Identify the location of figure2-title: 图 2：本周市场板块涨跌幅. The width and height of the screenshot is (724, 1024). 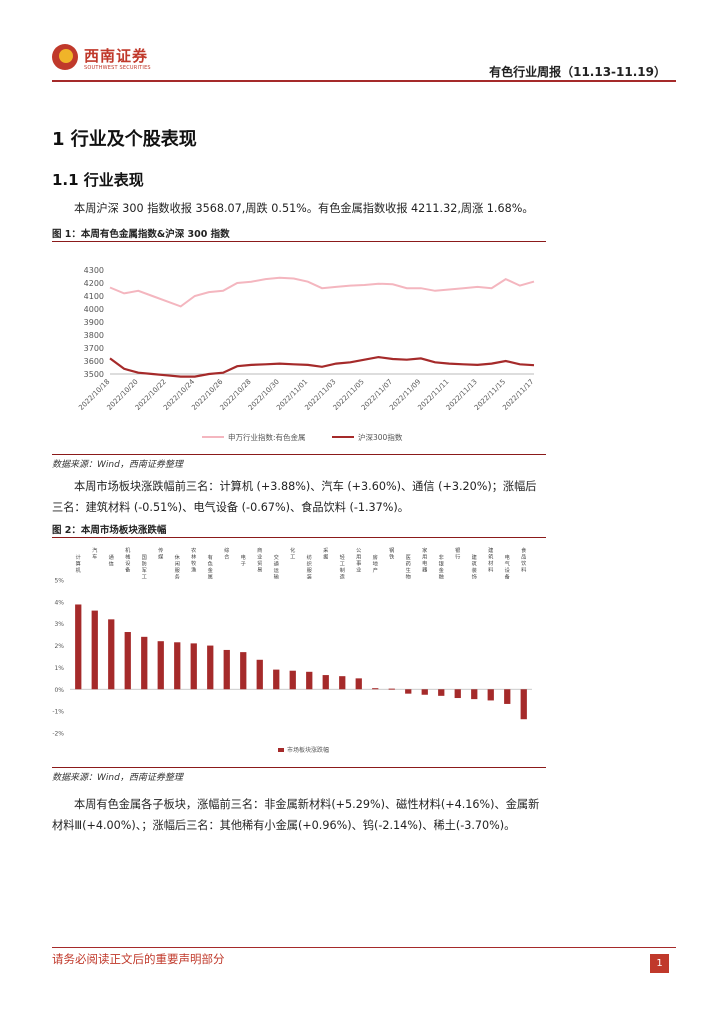
(109, 530).